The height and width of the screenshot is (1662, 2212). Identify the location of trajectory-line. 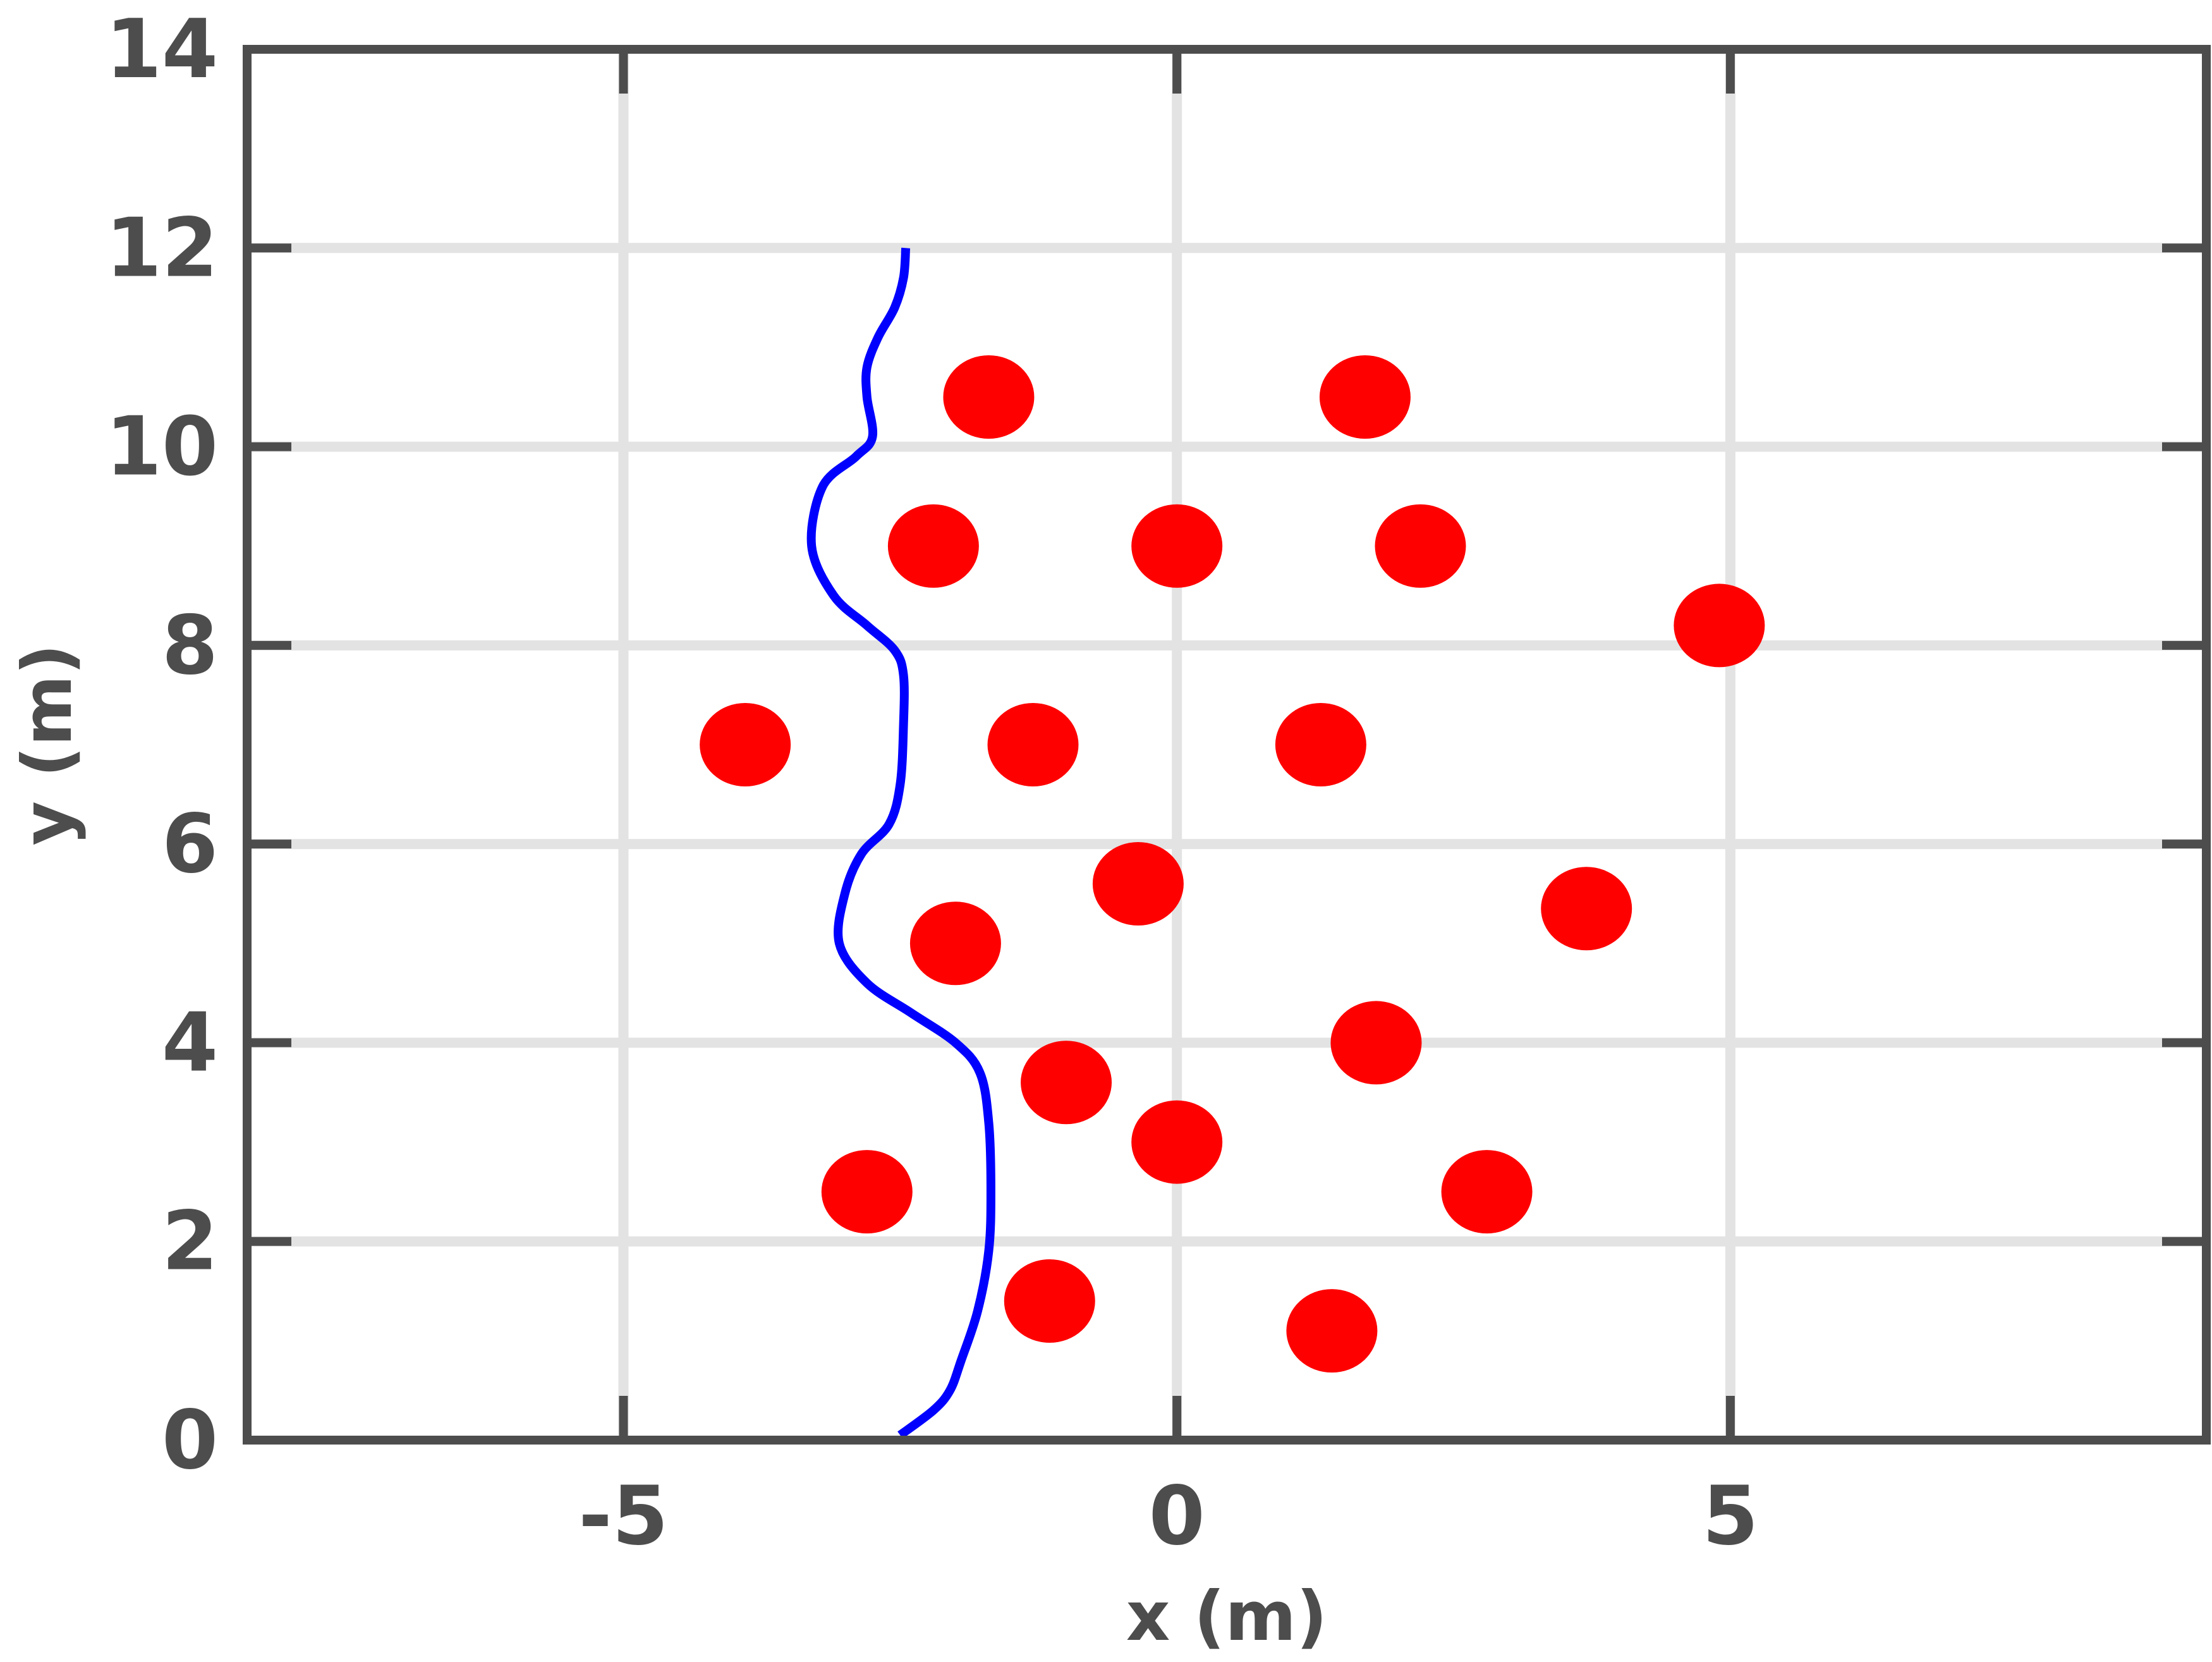
(900, 843).